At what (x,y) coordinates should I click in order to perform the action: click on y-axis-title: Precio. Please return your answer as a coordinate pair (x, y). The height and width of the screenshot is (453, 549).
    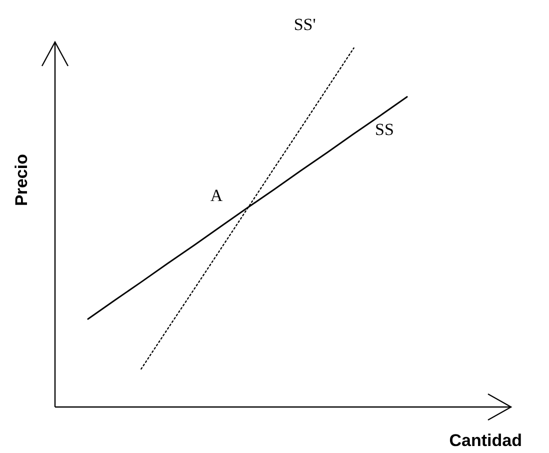
    Looking at the image, I should click on (21, 180).